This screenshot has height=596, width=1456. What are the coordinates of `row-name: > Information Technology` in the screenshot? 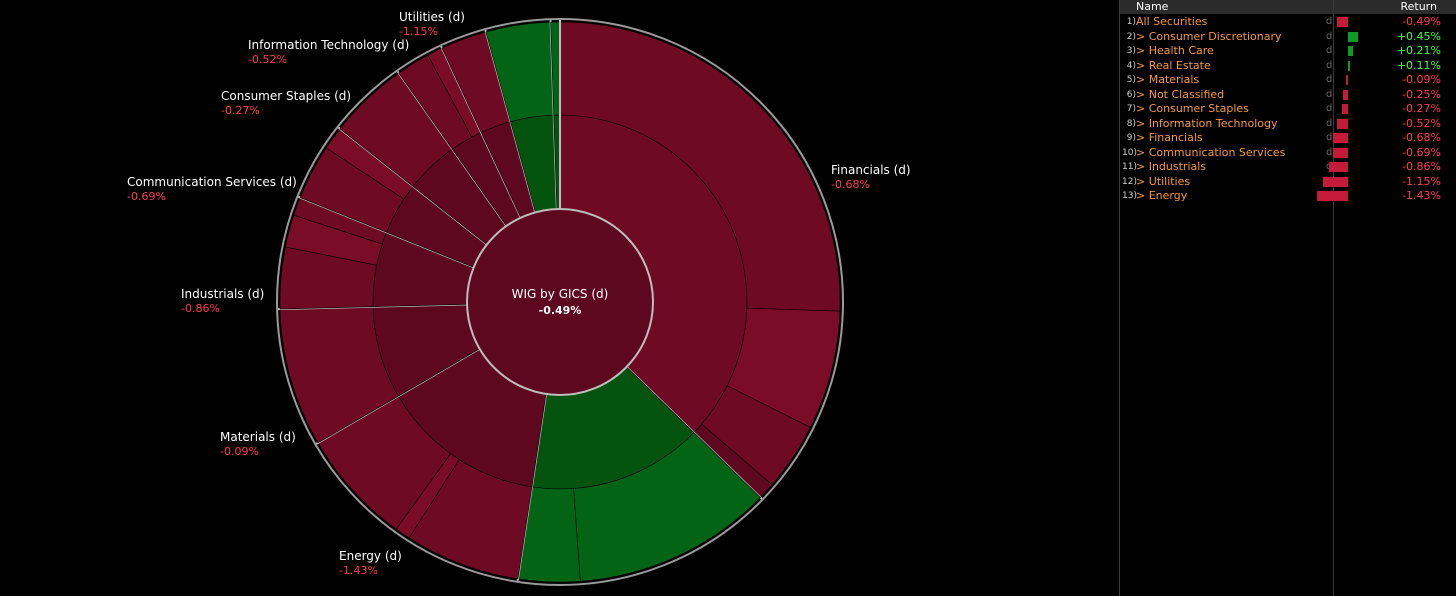 It's located at (1207, 123).